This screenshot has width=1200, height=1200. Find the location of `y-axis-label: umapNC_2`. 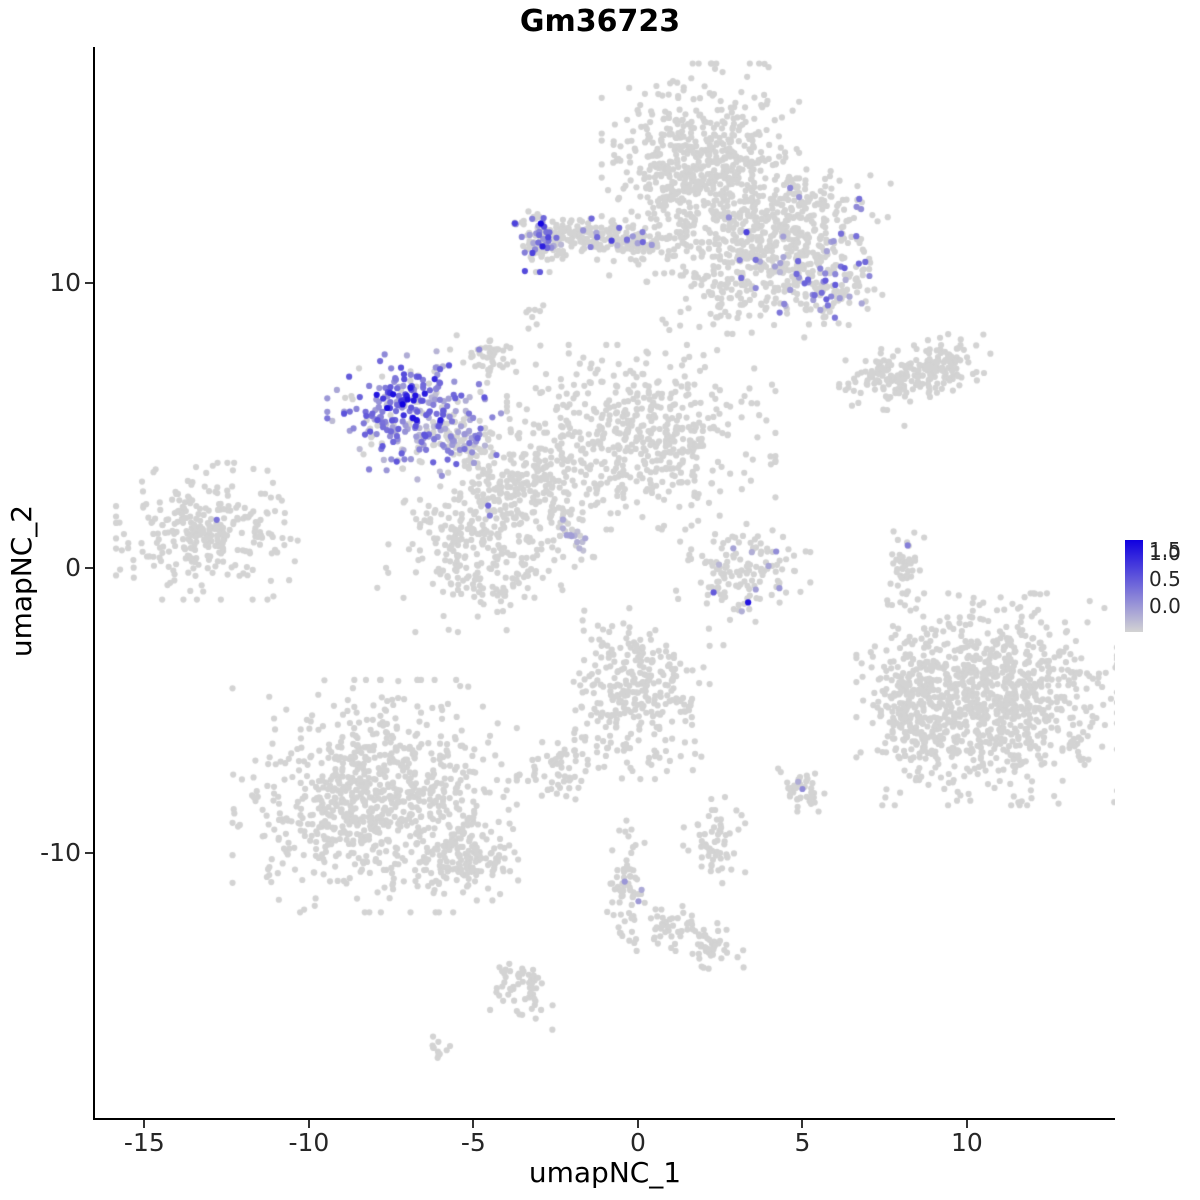

y-axis-label: umapNC_2 is located at coordinates (21, 581).